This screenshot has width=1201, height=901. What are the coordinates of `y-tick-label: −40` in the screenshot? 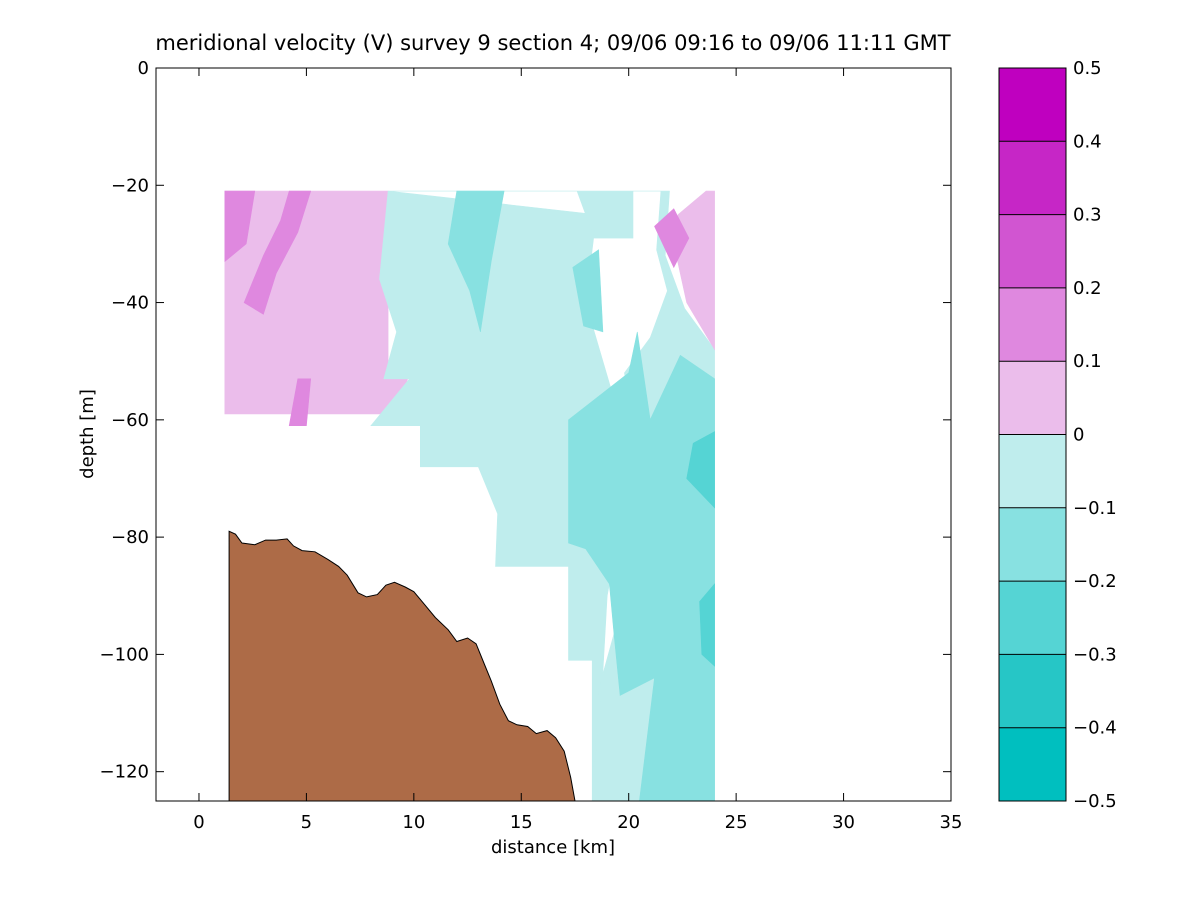 It's located at (130, 303).